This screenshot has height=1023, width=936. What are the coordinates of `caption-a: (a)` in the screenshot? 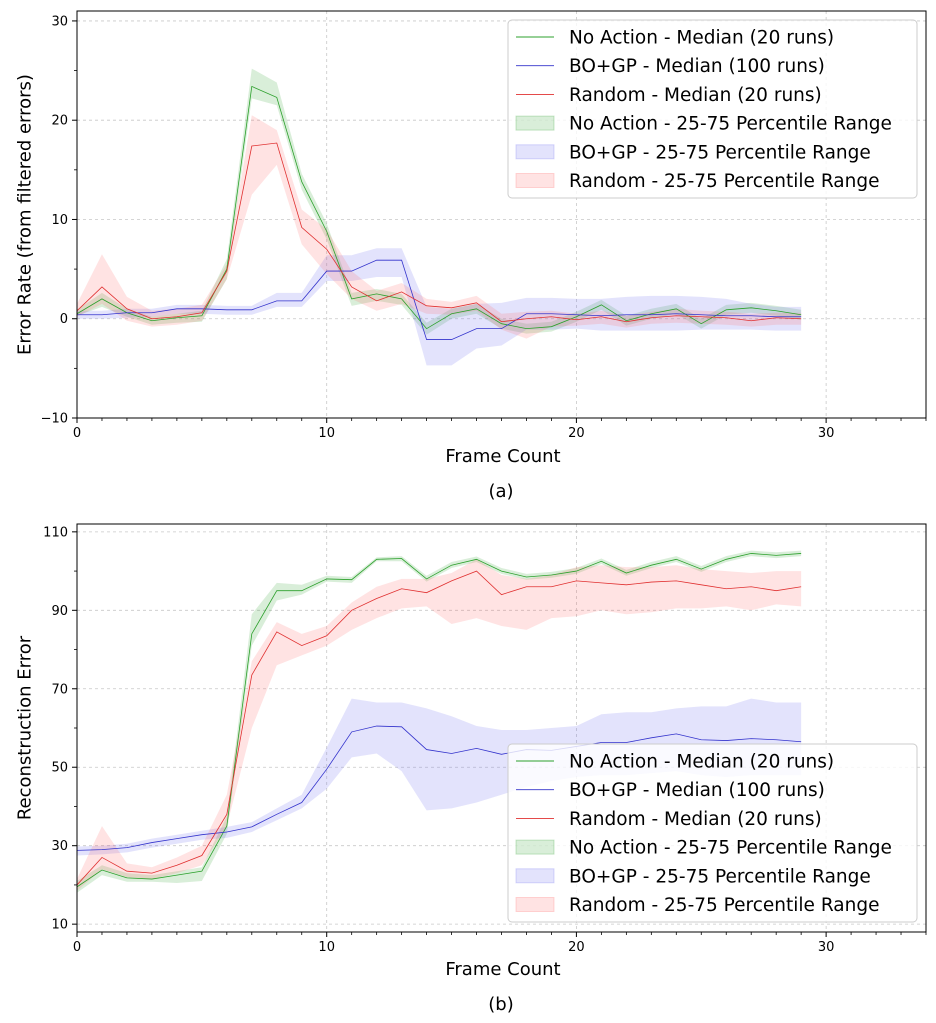 It's located at (500, 491).